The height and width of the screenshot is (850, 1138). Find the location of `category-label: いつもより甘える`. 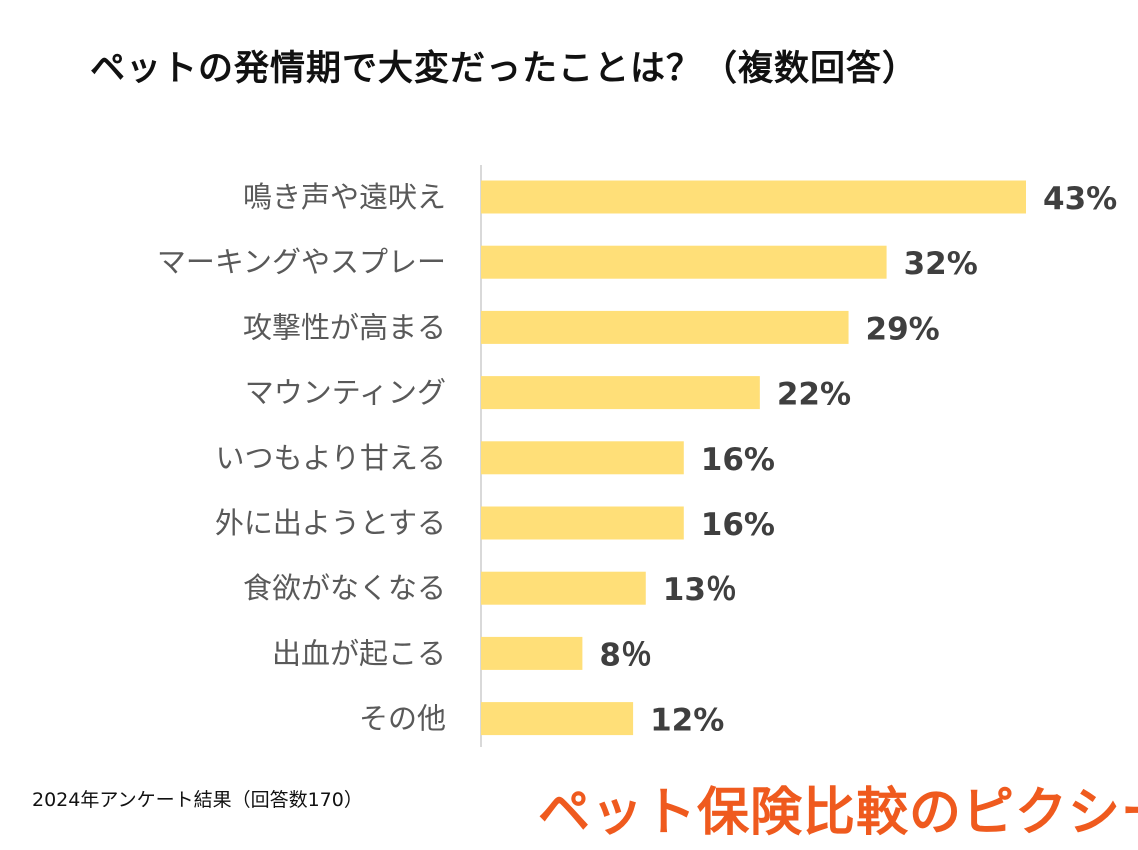

category-label: いつもより甘える is located at coordinates (330, 458).